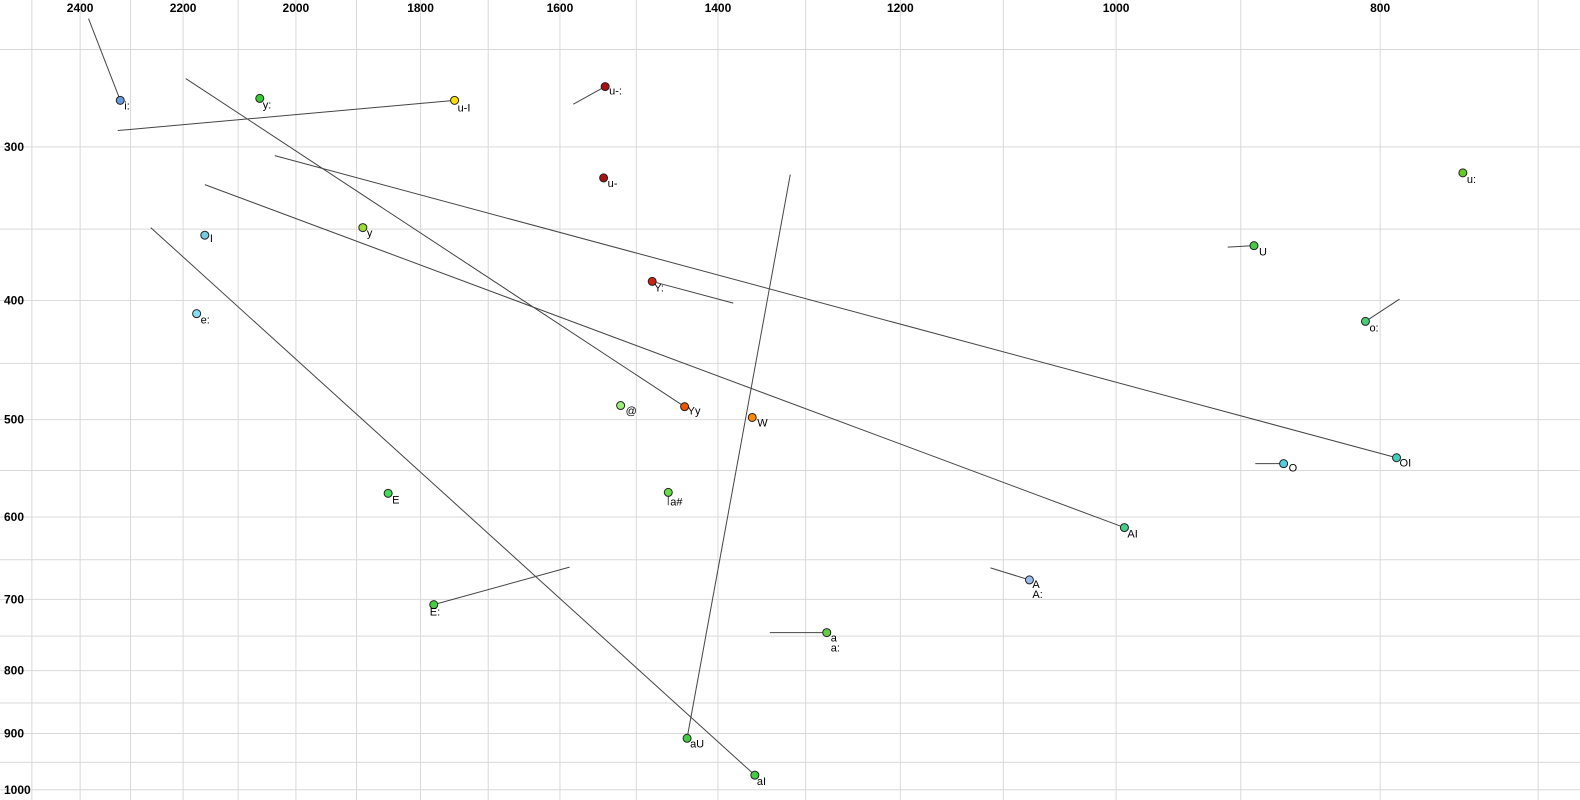 The image size is (1580, 800). I want to click on trajectory-line-ubari, so click(286, 115).